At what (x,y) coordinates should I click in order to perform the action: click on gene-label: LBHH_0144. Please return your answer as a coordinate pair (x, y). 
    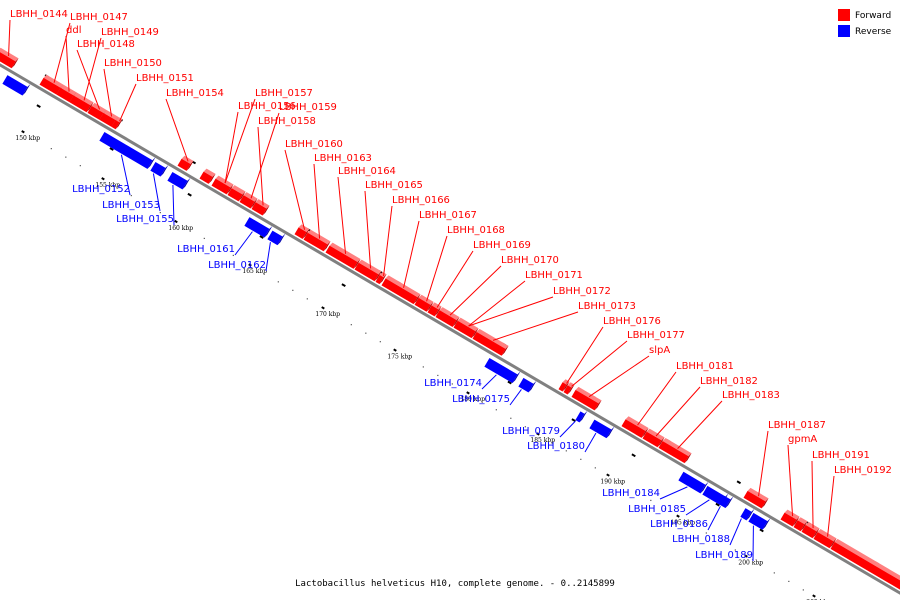
    Looking at the image, I should click on (39, 14).